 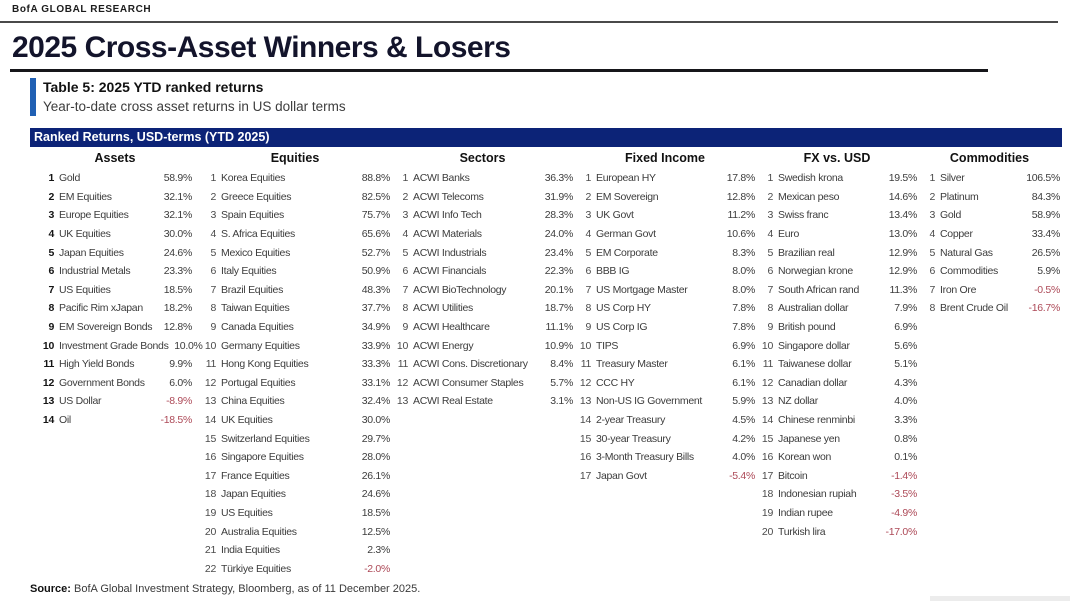 I want to click on table-row: 6 Norwegian krone 12.9%, so click(x=837, y=271).